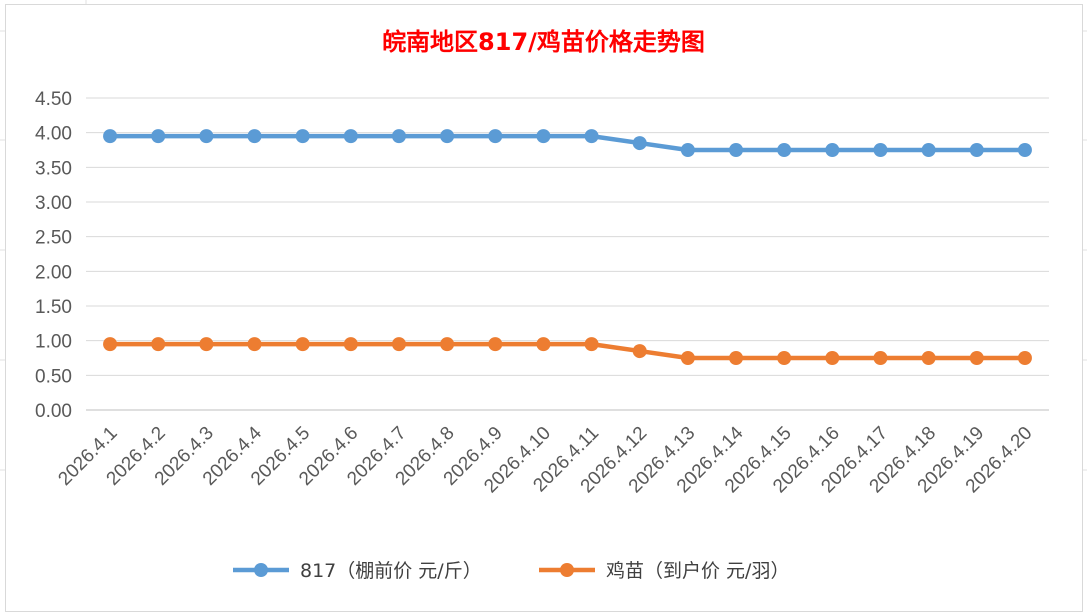  What do you see at coordinates (53, 376) in the screenshot?
I see `y-tick-label: 0.50` at bounding box center [53, 376].